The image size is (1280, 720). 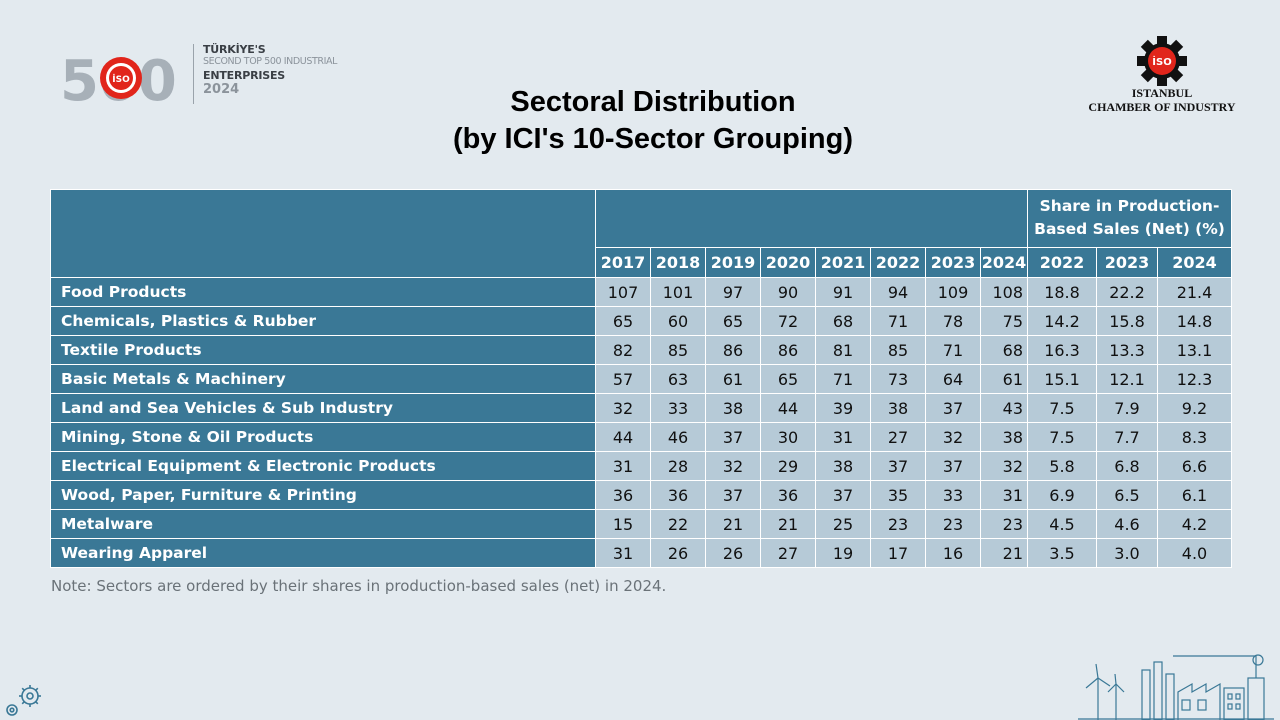 What do you see at coordinates (678, 262) in the screenshot?
I see `year-header-2018: 2018` at bounding box center [678, 262].